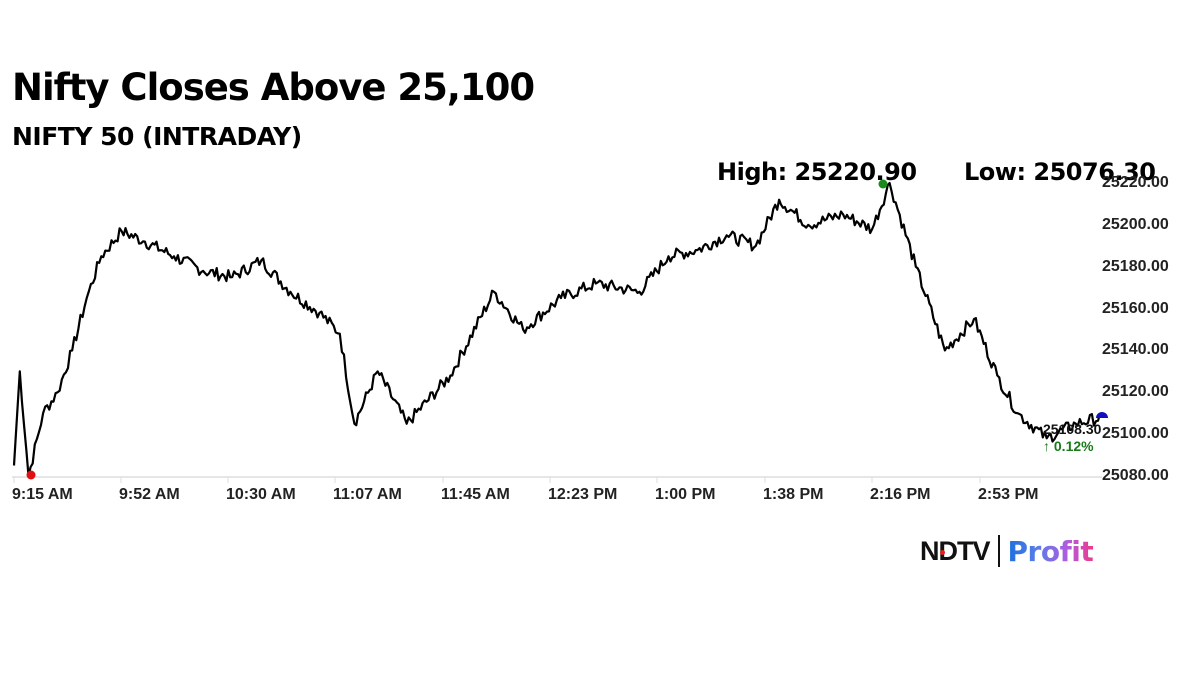 The width and height of the screenshot is (1200, 675). I want to click on y-tick-label: 25160.00, so click(1135, 308).